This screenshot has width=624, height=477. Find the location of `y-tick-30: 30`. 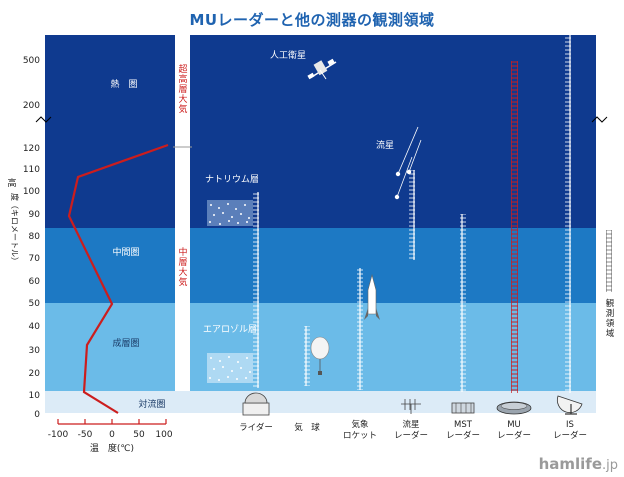

y-tick-30: 30 is located at coordinates (35, 351).